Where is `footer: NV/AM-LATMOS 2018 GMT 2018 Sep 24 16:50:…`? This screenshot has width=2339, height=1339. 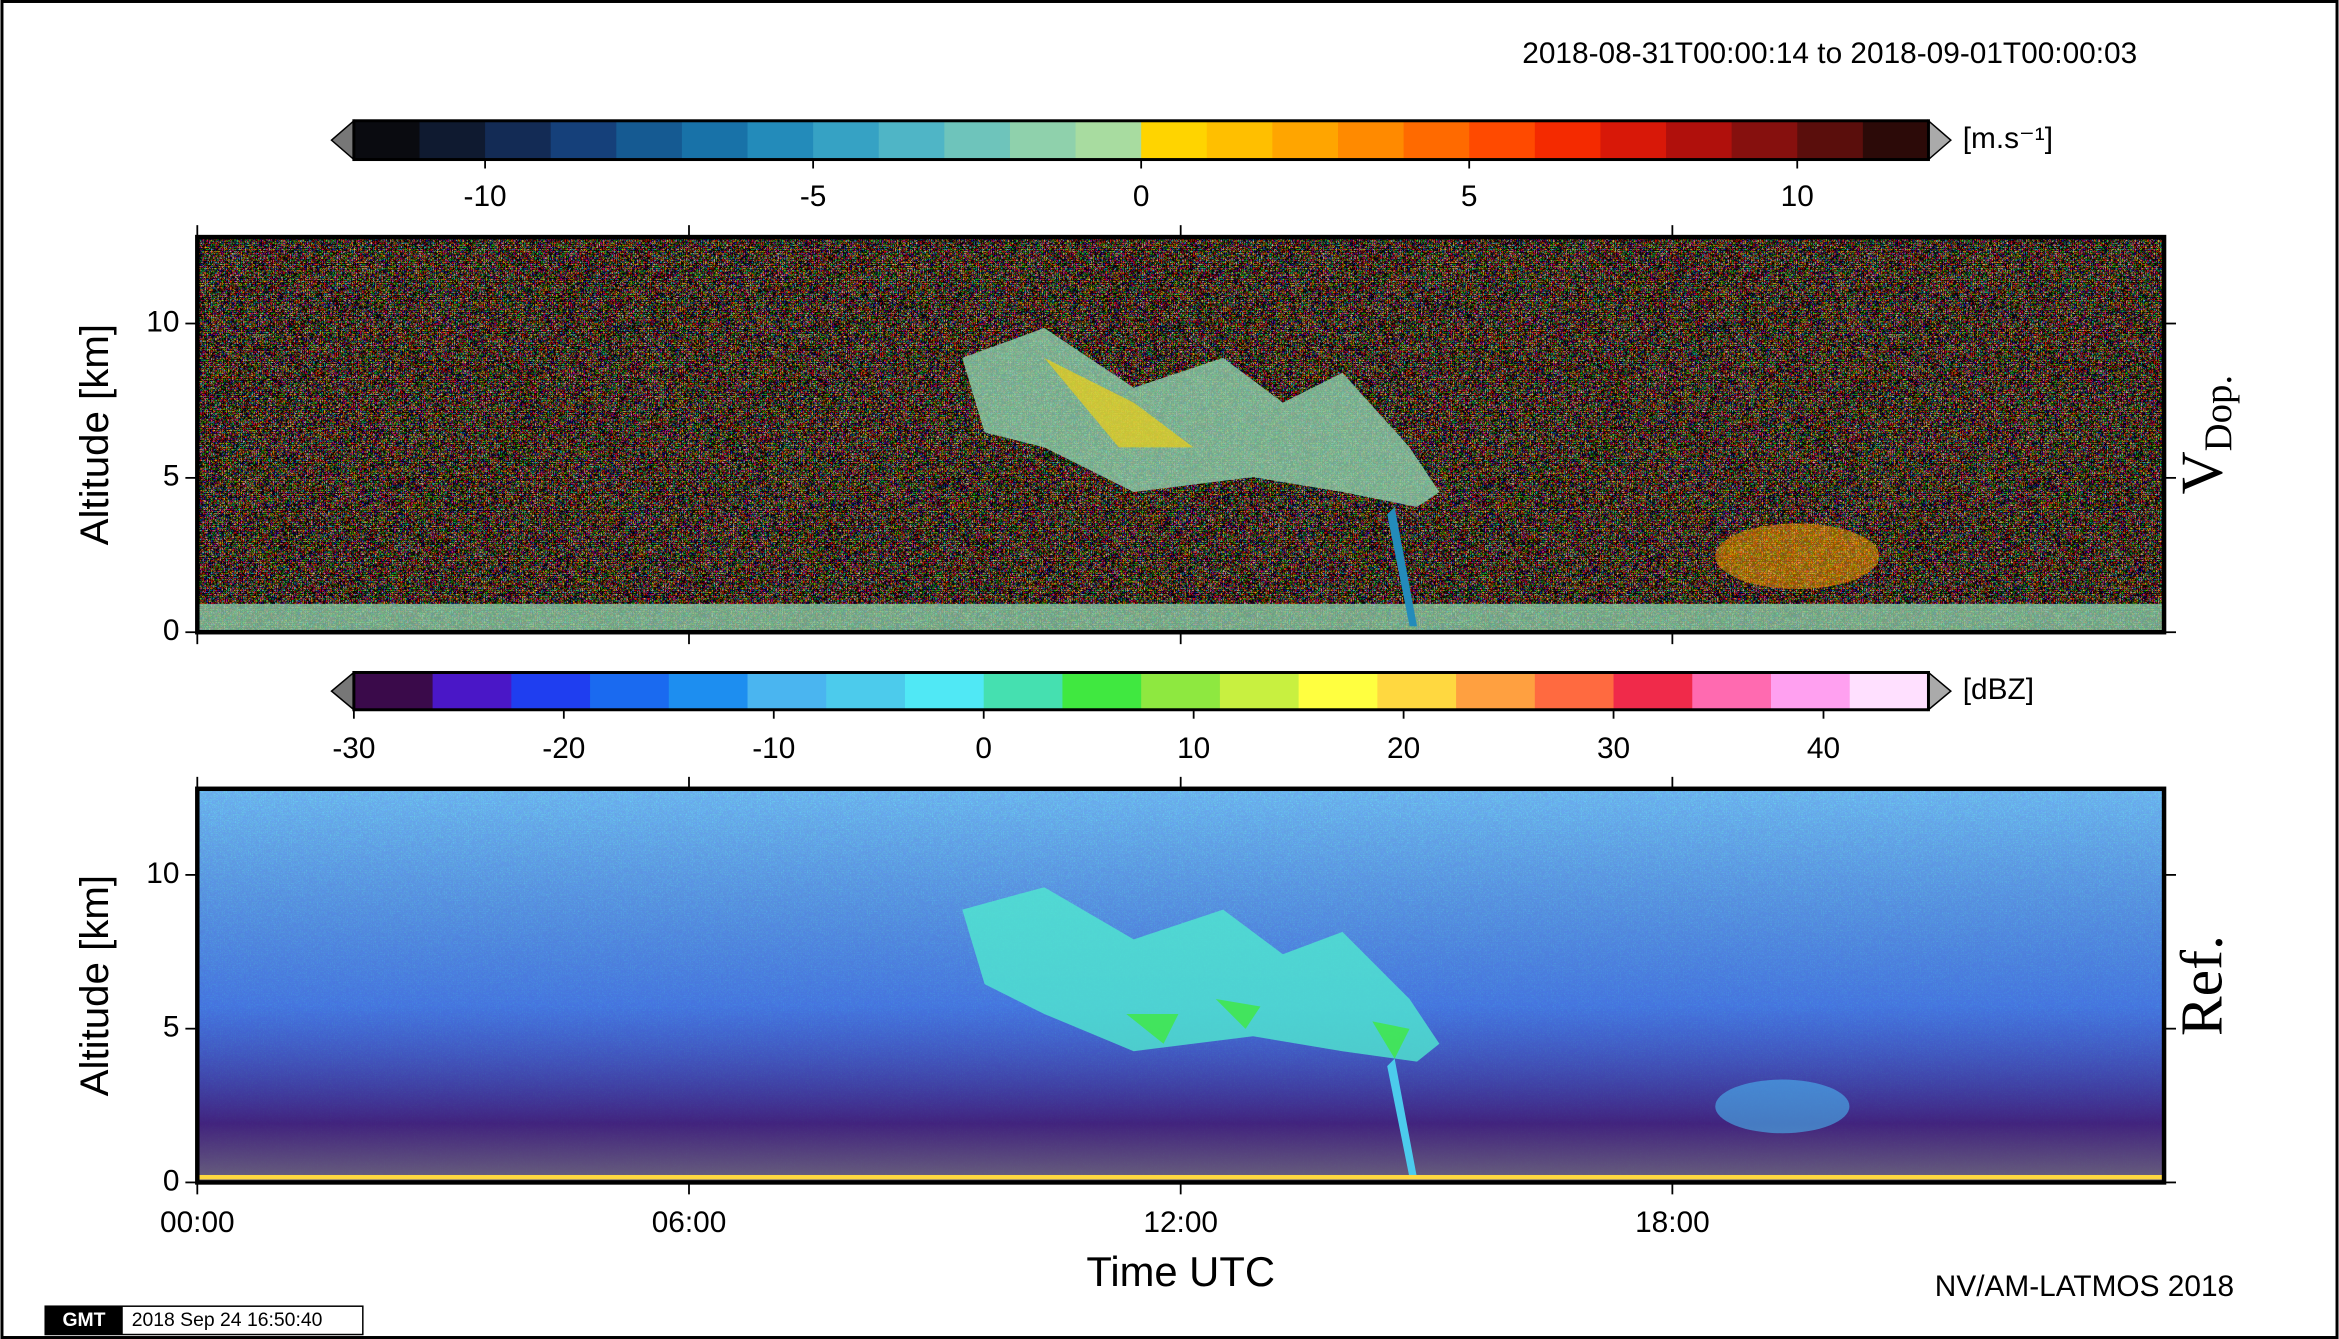 footer: NV/AM-LATMOS 2018 GMT 2018 Sep 24 16:50:… is located at coordinates (1139, 1303).